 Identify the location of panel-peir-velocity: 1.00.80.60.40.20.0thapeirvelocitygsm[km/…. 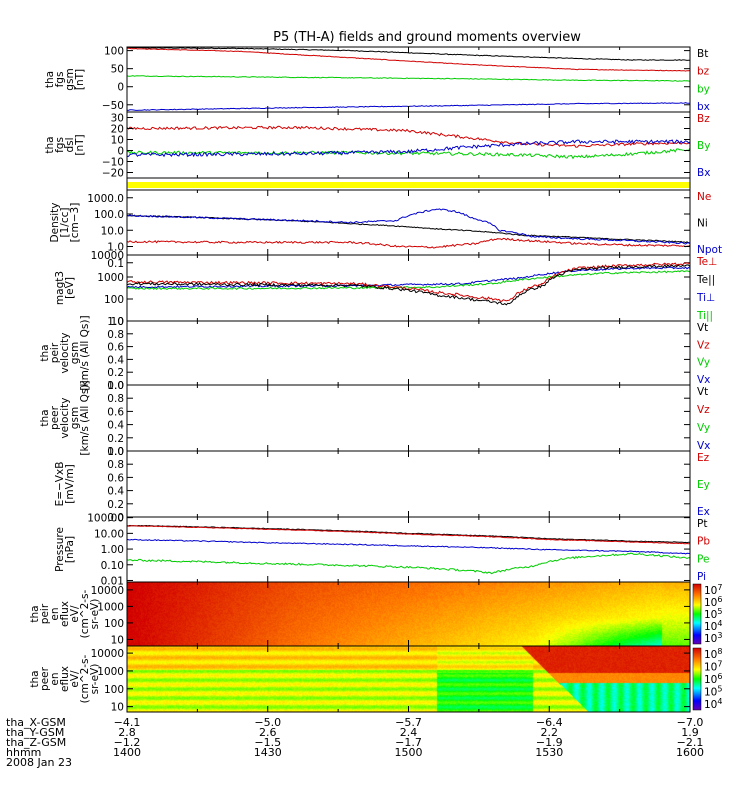
(374, 353).